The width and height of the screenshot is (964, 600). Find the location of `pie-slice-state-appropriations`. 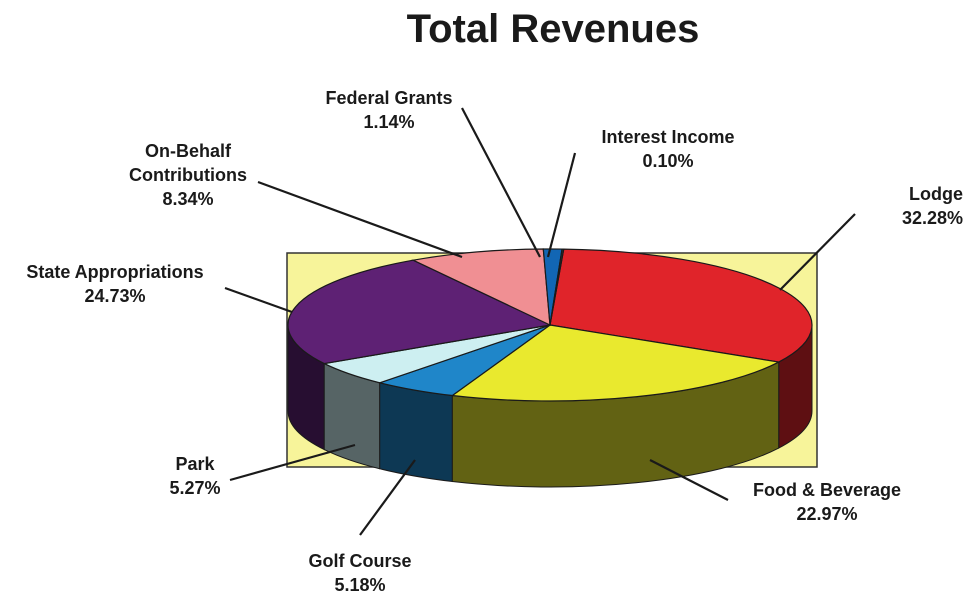

pie-slice-state-appropriations is located at coordinates (419, 312).